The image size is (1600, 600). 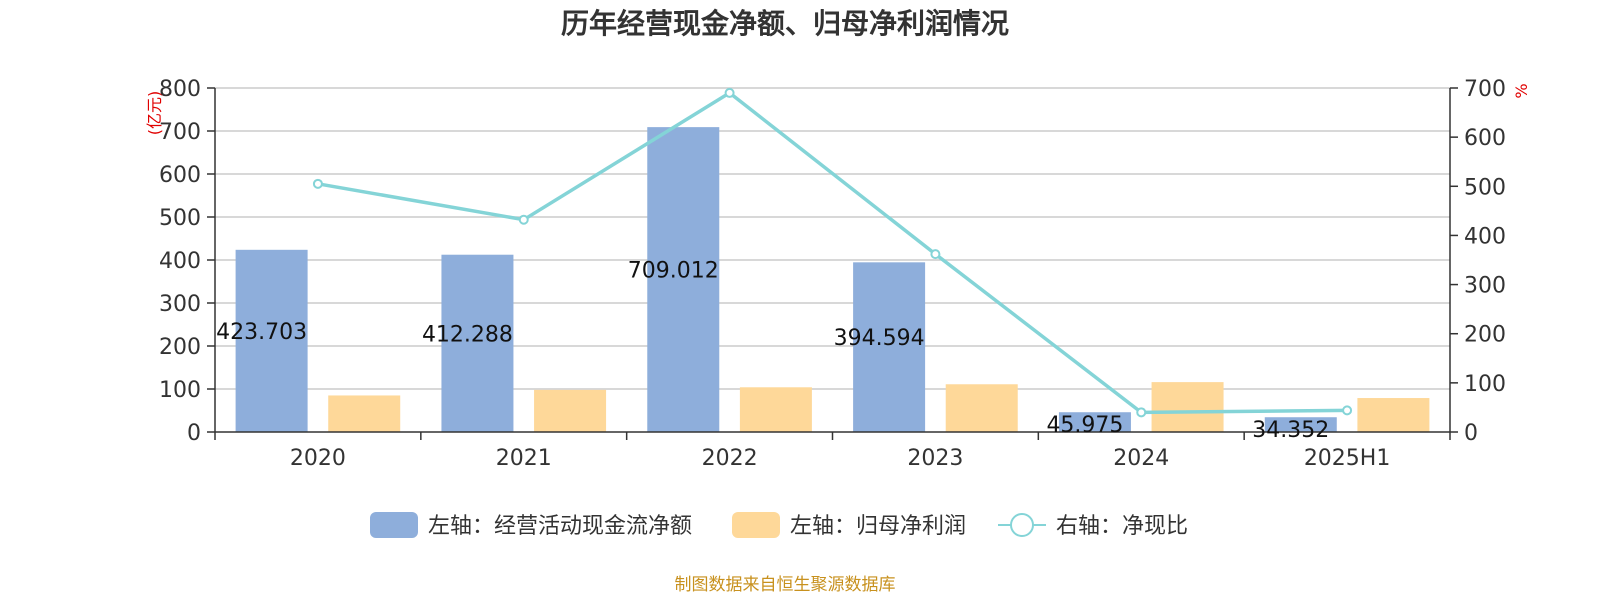 I want to click on left-axis-tick-label: 700, so click(x=180, y=132).